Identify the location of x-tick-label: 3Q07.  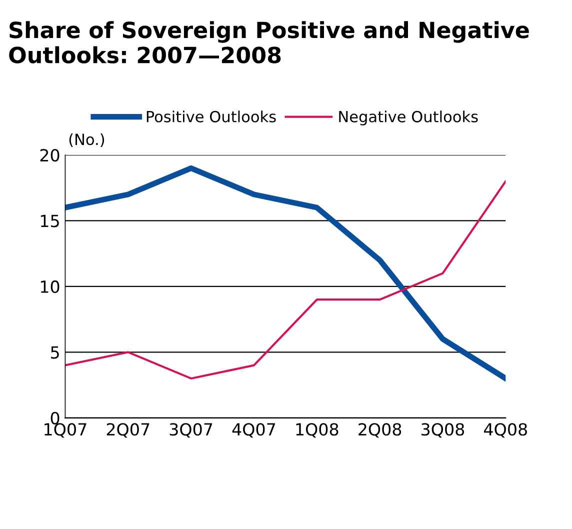
(191, 430).